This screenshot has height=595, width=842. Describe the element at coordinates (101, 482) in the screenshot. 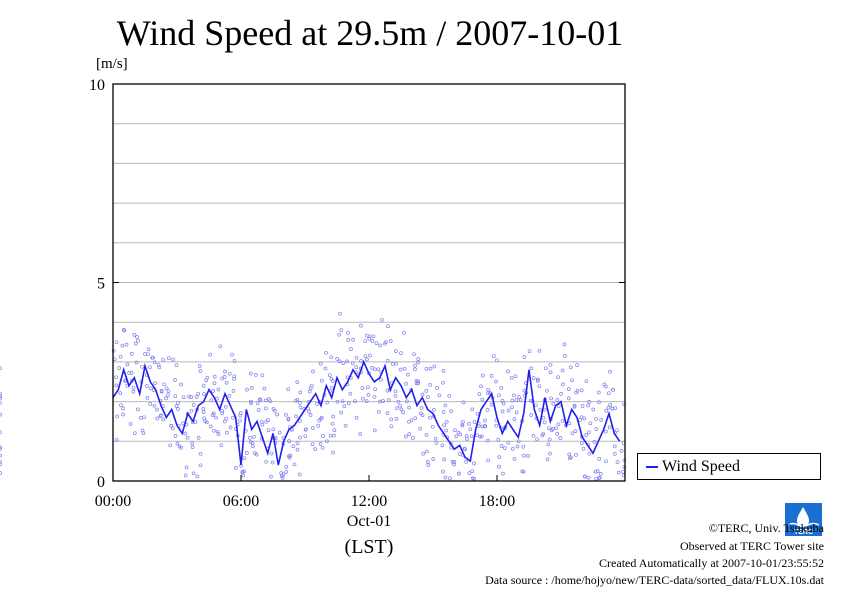

I see `y-tick-label: 0` at that location.